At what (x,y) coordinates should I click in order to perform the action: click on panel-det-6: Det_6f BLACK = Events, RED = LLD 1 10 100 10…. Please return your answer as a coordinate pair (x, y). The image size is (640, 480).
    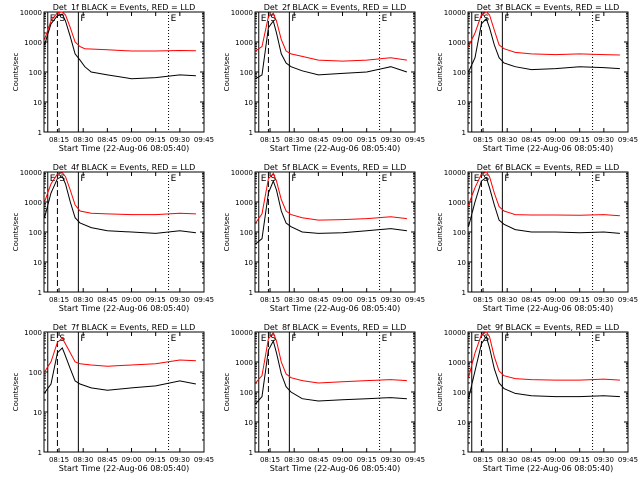
    Looking at the image, I should click on (537, 238).